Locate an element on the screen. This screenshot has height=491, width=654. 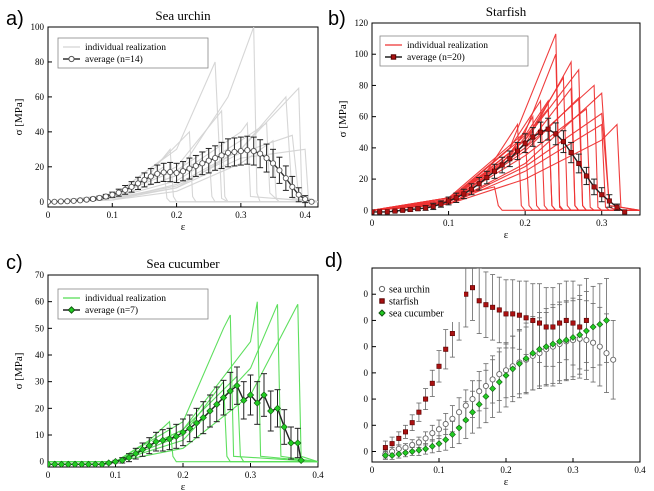
panel-letter: d) is located at coordinates (334, 261).